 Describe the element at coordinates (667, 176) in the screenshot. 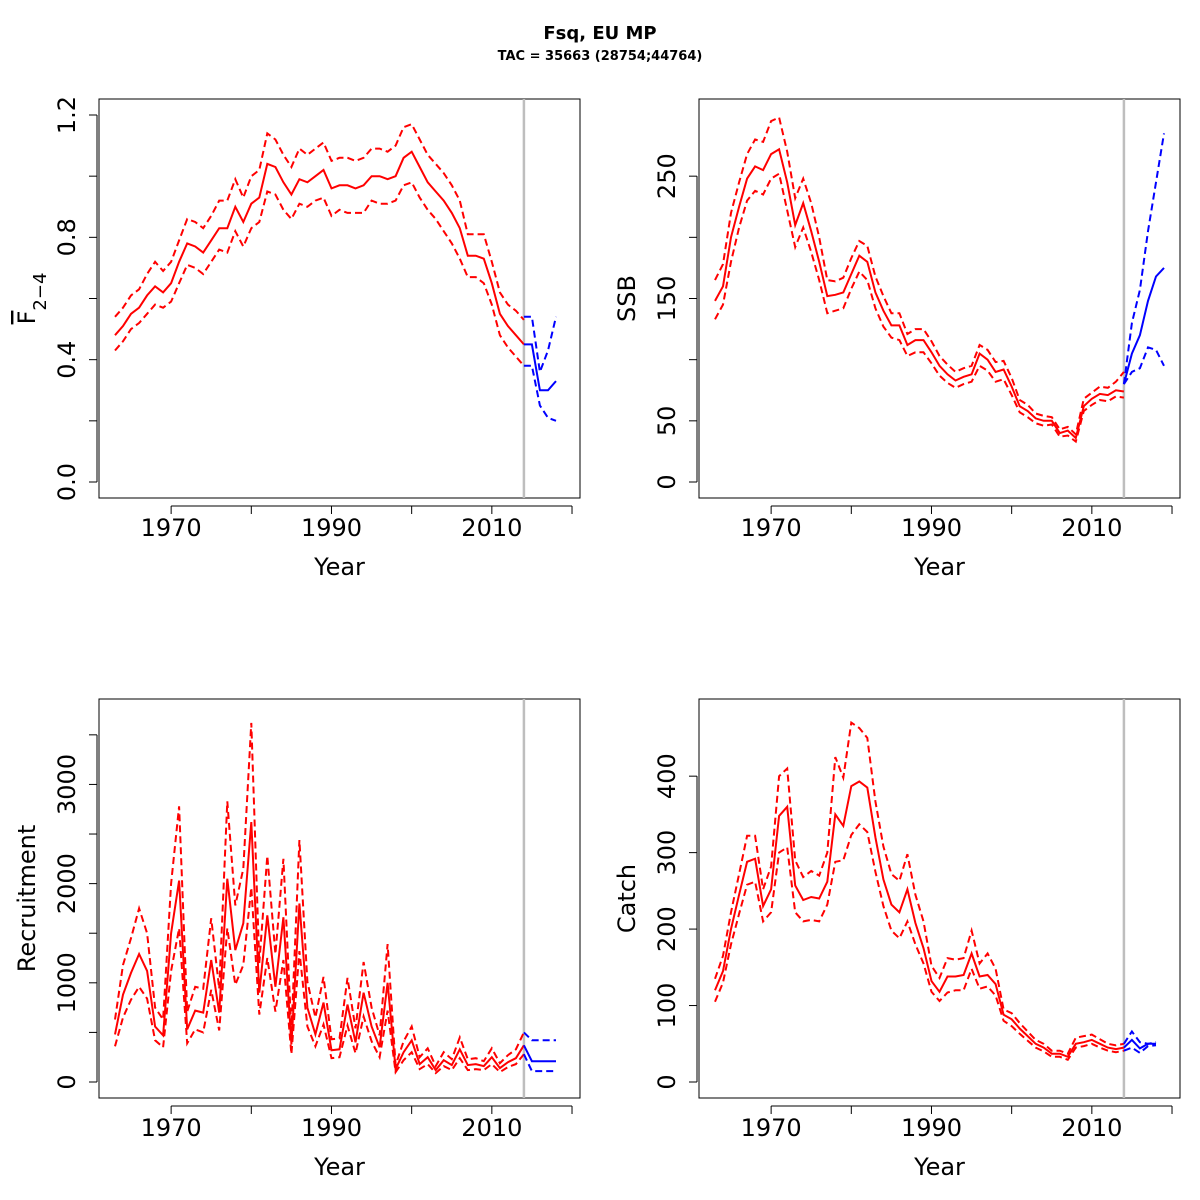

I see `y-tick-label: 250` at that location.